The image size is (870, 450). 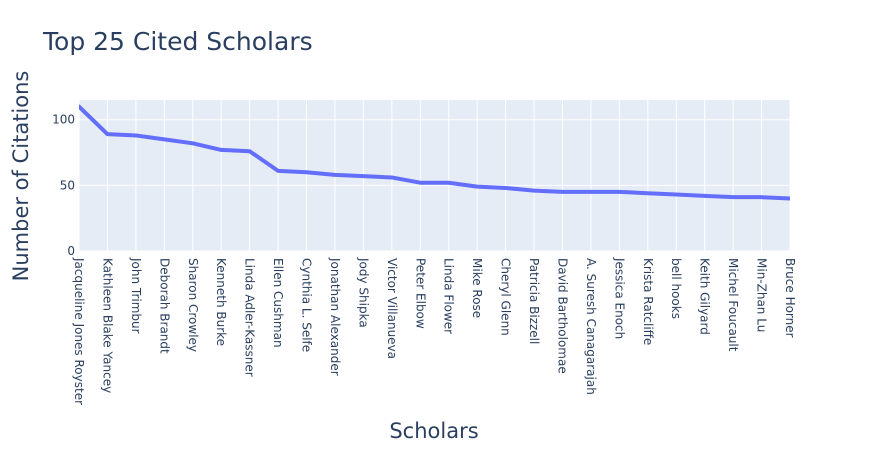 I want to click on y-tick-label: 0, so click(x=71, y=251).